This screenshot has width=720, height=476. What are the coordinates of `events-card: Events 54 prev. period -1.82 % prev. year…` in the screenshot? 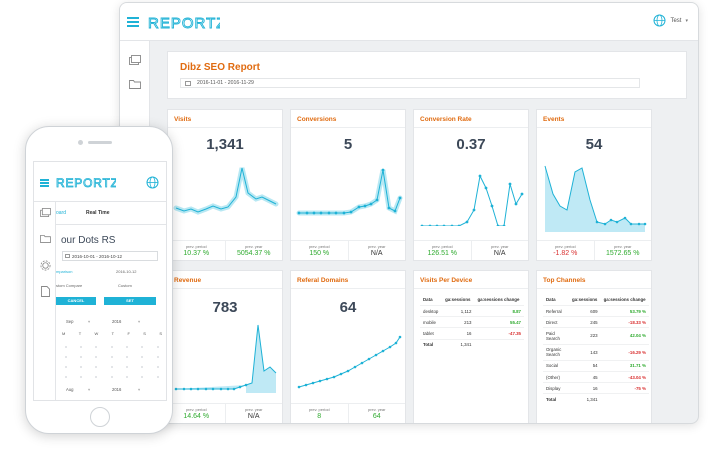 It's located at (594, 185).